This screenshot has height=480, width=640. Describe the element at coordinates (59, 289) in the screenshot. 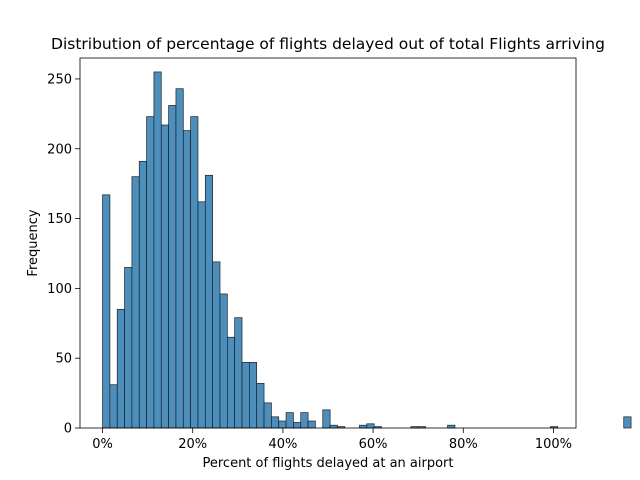

I see `y-tick-label: 100` at that location.